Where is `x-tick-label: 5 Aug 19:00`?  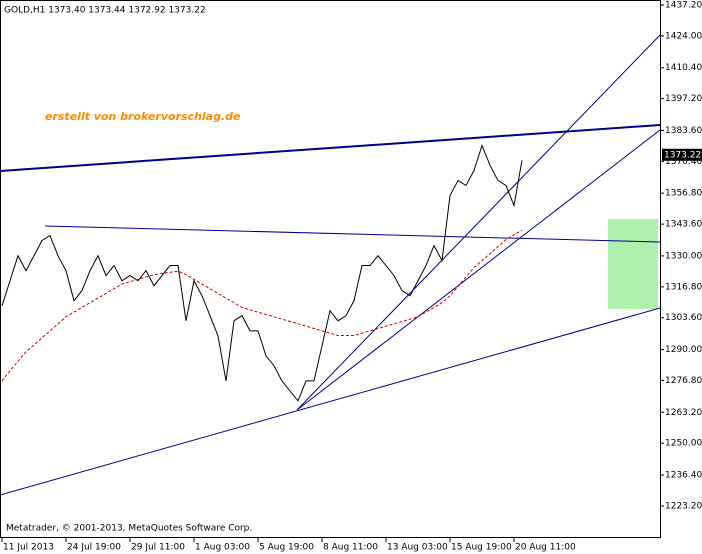 x-tick-label: 5 Aug 19:00 is located at coordinates (286, 548).